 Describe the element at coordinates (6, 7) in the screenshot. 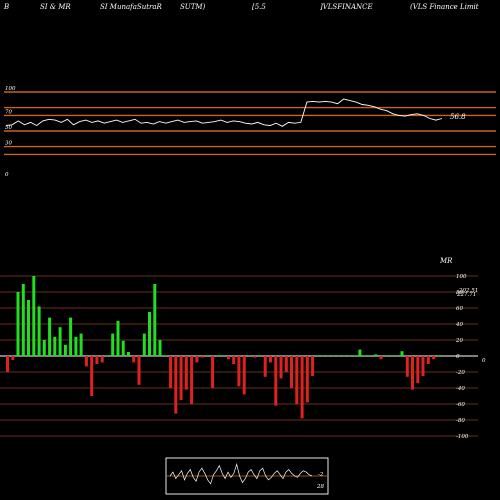

I see `header-item-0: B` at that location.